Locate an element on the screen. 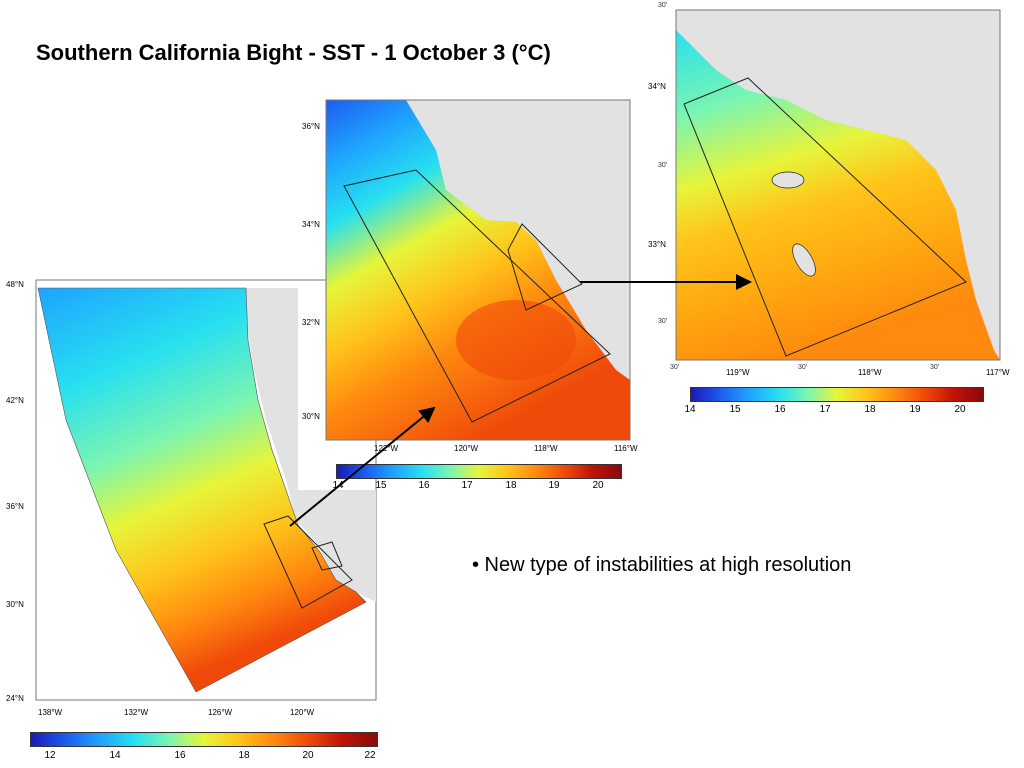 This screenshot has width=1024, height=768. large-lat-label: 36°N is located at coordinates (15, 506).